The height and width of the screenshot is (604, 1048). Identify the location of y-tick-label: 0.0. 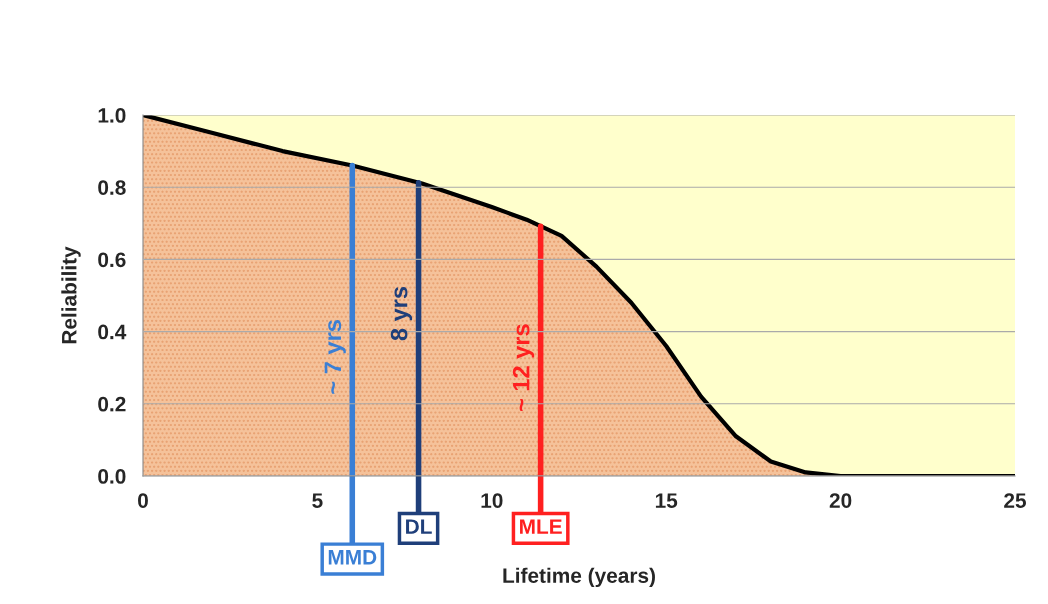
(112, 476).